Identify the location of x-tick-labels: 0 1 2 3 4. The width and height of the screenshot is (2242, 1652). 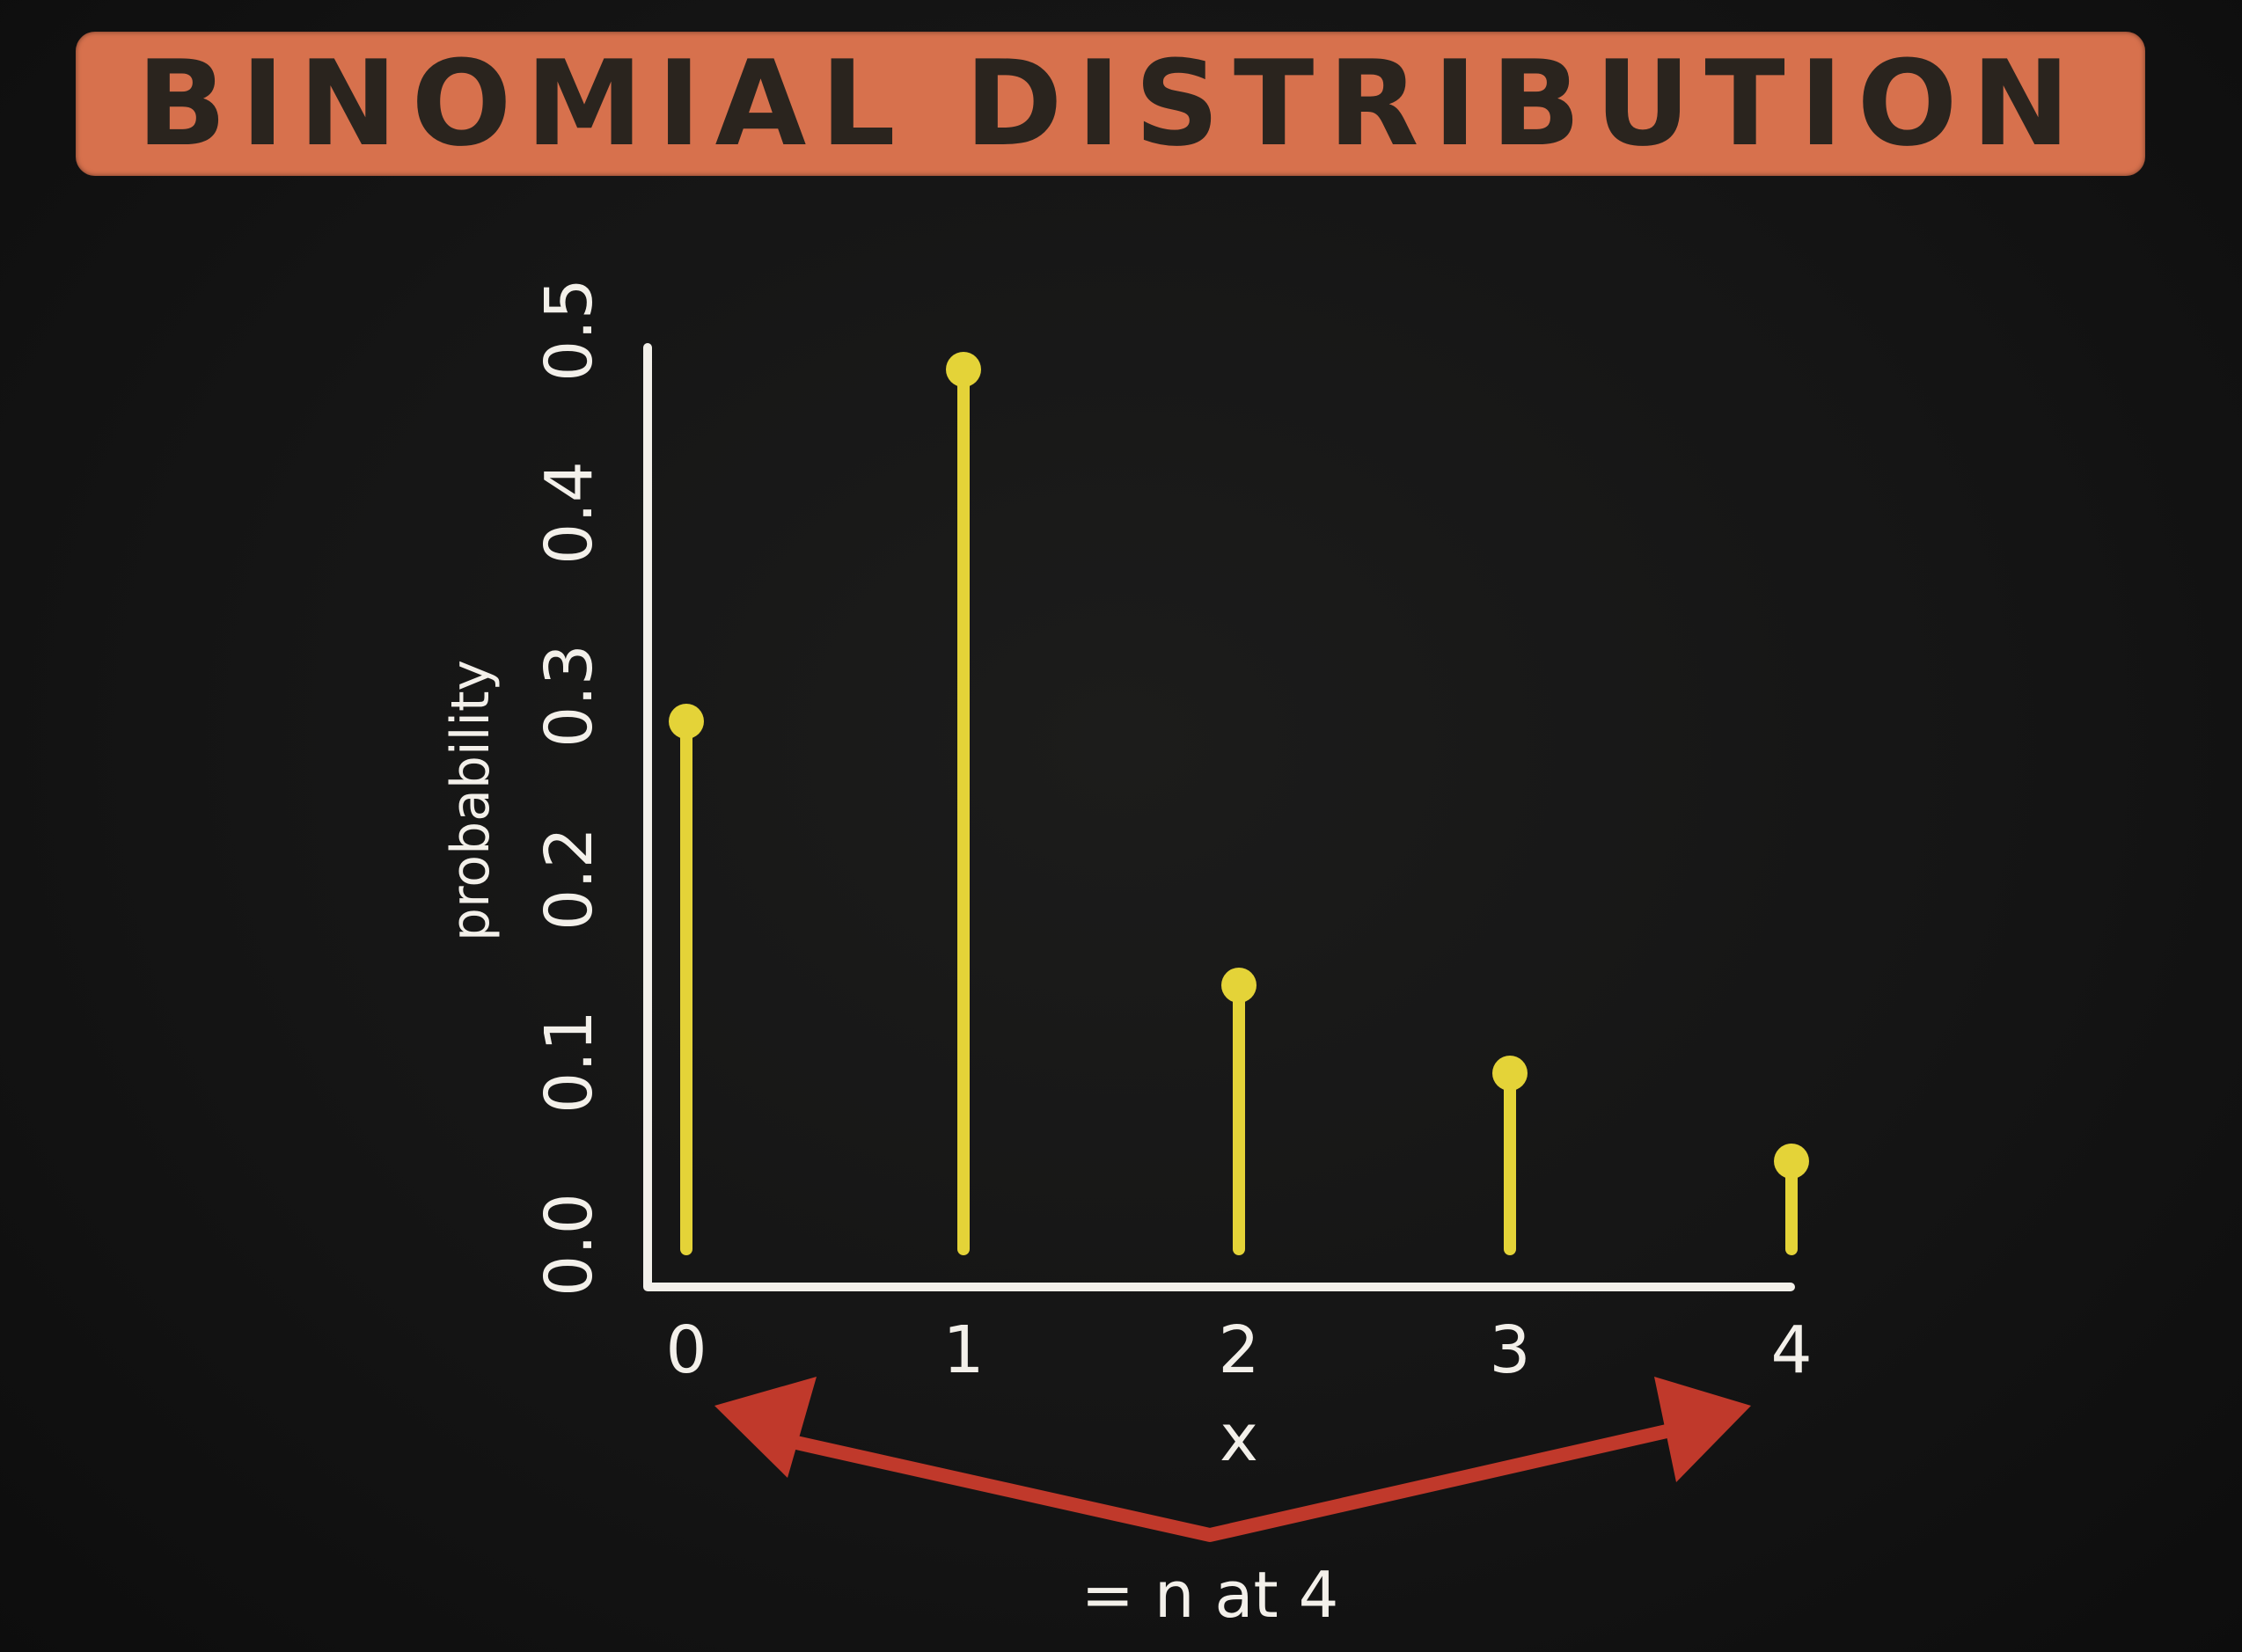
(1238, 1350).